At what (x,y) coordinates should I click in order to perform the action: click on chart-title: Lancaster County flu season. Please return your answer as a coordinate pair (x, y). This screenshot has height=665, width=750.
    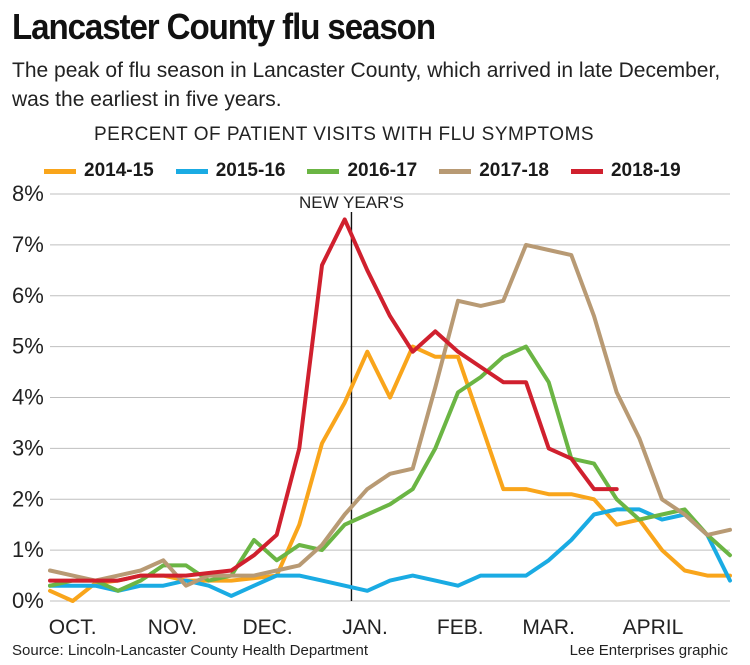
    Looking at the image, I should click on (224, 26).